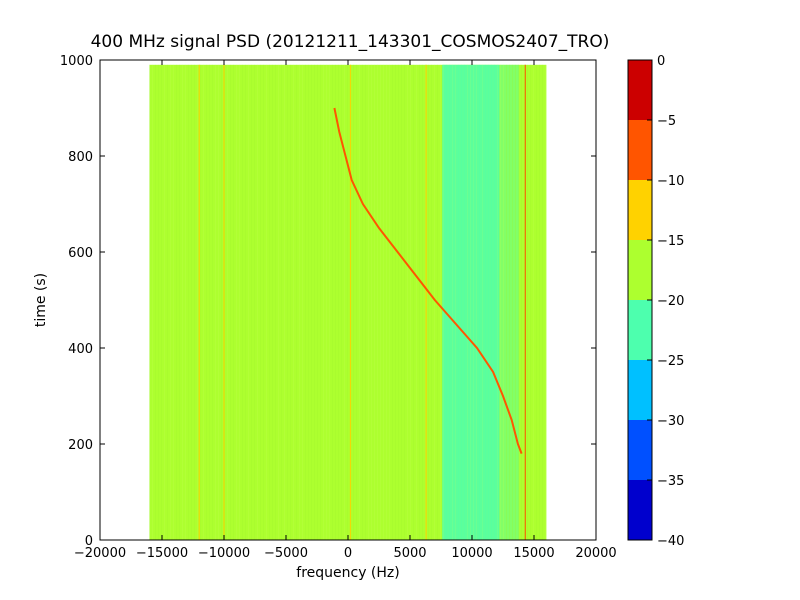 The height and width of the screenshot is (600, 800). Describe the element at coordinates (348, 553) in the screenshot. I see `x-tick-label: 0` at that location.